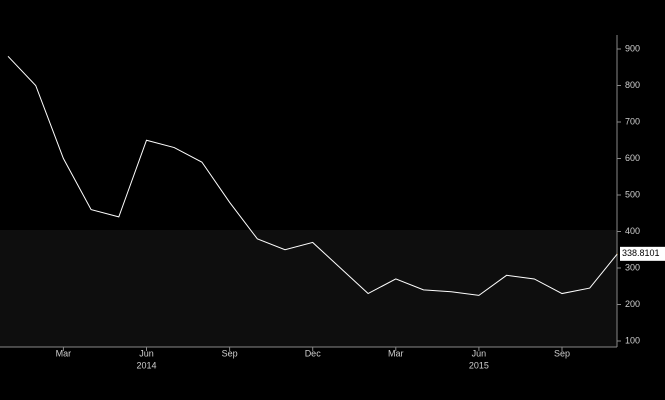 The width and height of the screenshot is (665, 400). What do you see at coordinates (632, 48) in the screenshot?
I see `y-tick-label: 900` at bounding box center [632, 48].